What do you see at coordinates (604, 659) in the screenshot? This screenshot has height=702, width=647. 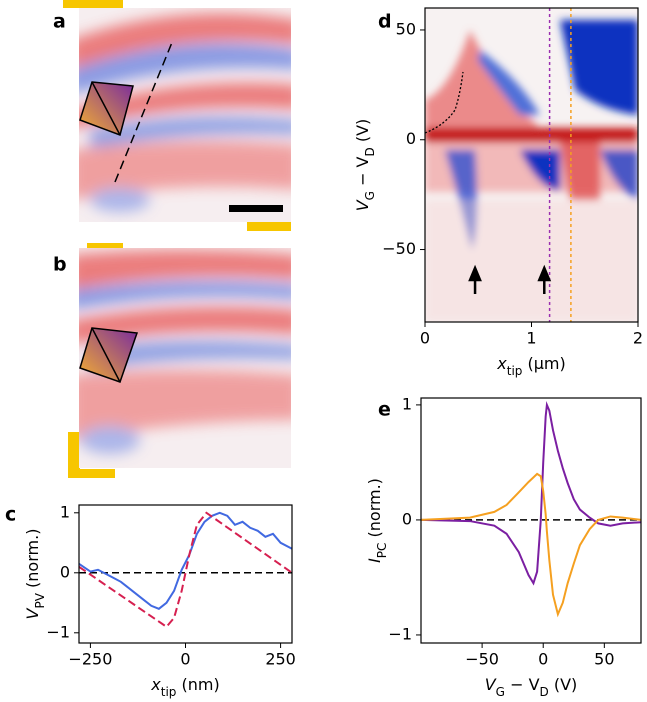 I see `x-tick-label: 50` at bounding box center [604, 659].